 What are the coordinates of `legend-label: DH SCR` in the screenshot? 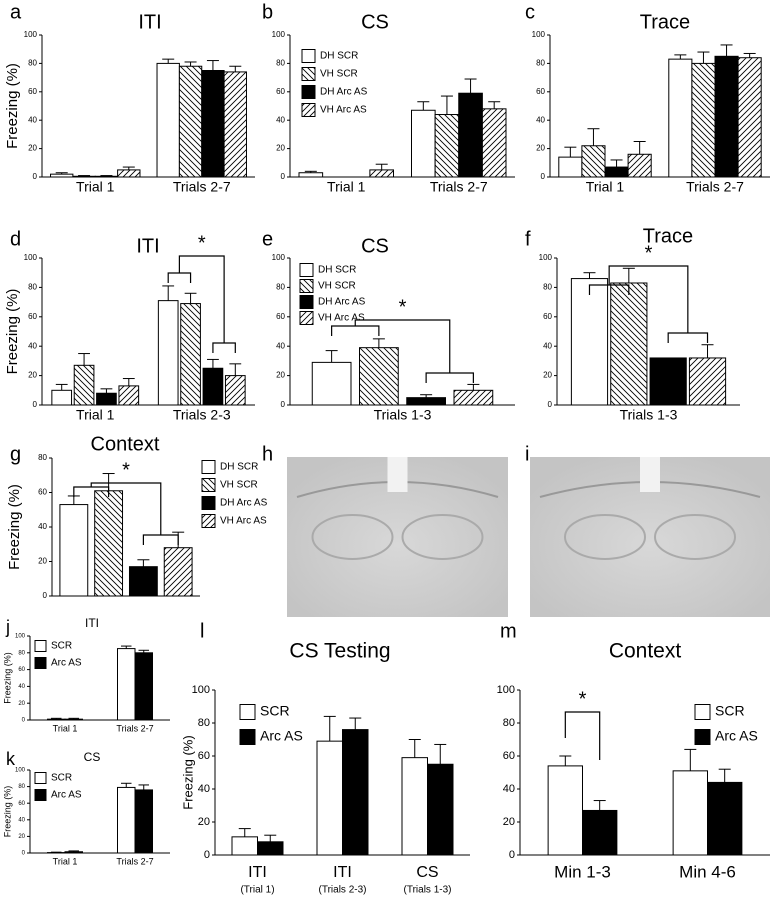 It's located at (339, 56).